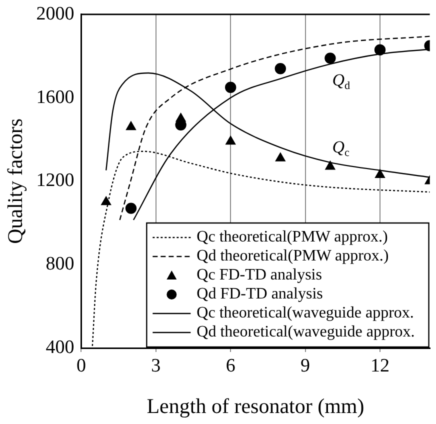 The height and width of the screenshot is (424, 436). What do you see at coordinates (55, 97) in the screenshot?
I see `y-tick-label: 1600` at bounding box center [55, 97].